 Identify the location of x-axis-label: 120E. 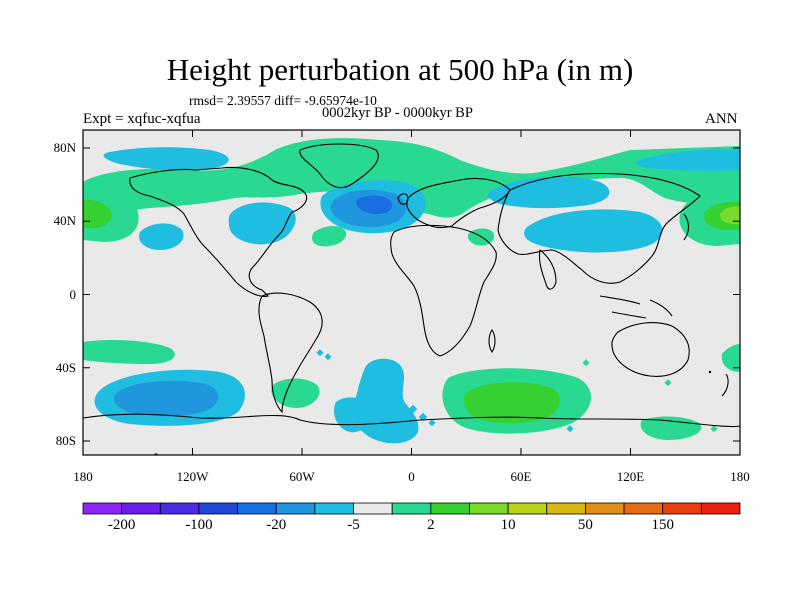
(630, 476).